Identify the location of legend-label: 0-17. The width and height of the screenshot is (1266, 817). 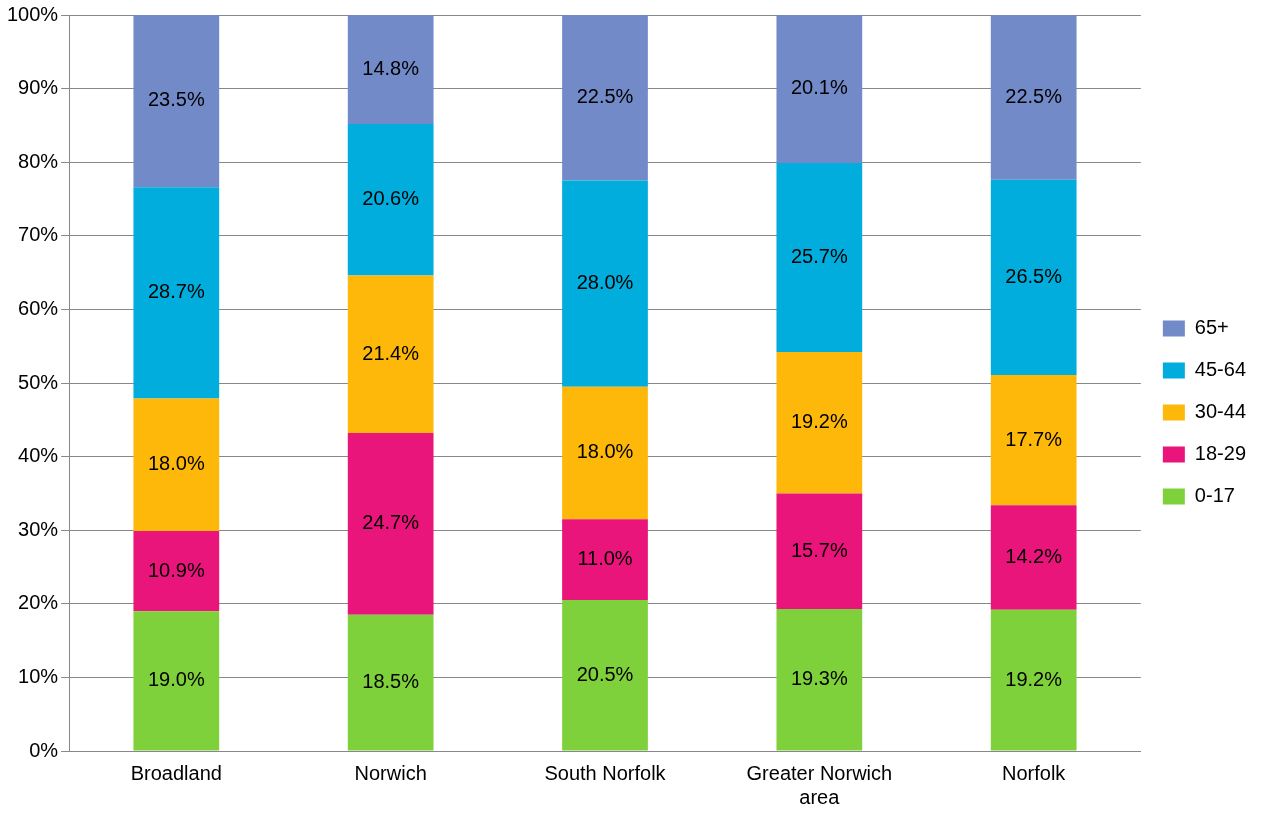
(1214, 495).